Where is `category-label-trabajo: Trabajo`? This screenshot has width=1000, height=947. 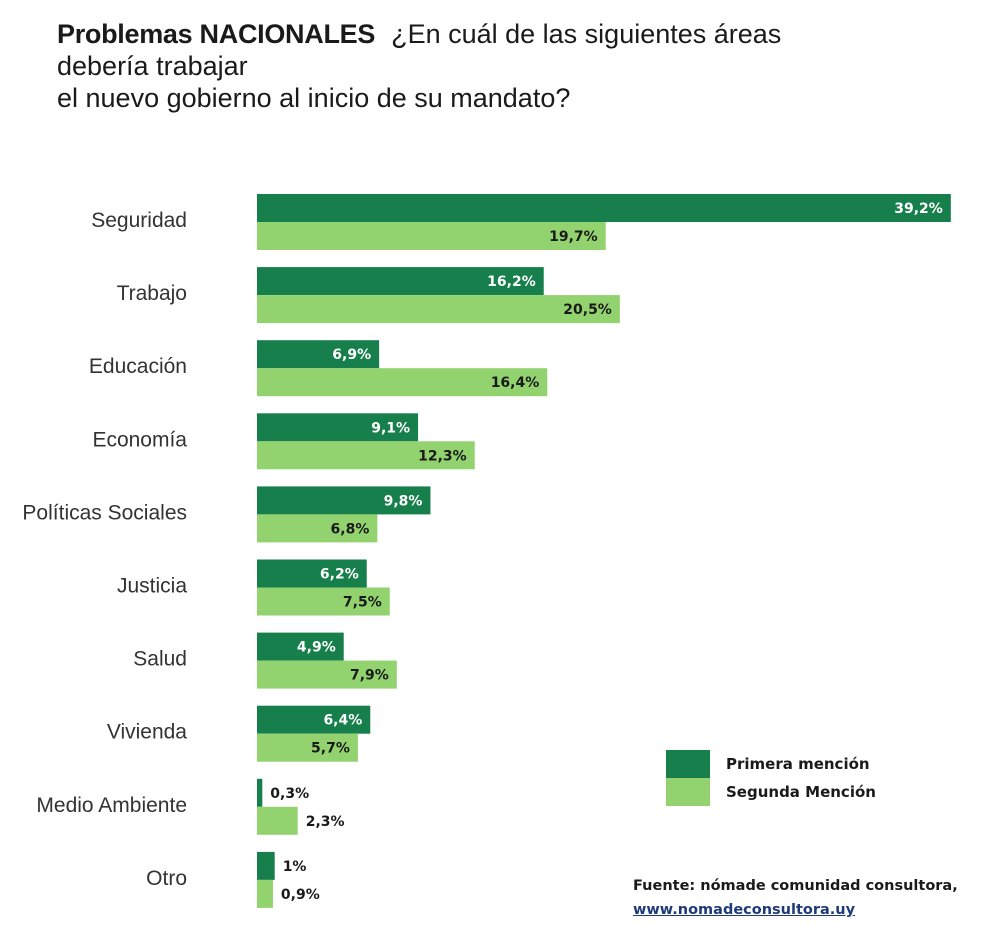
category-label-trabajo: Trabajo is located at coordinates (152, 293).